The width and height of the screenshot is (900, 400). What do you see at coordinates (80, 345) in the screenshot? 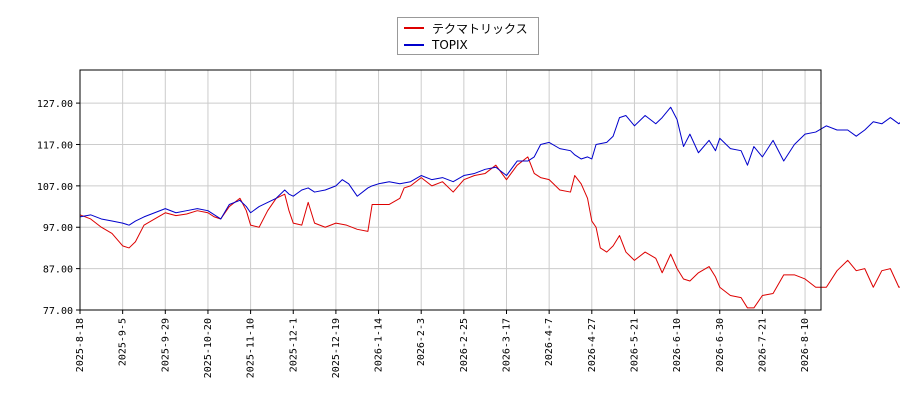
I see `x-tick-label: 2025-8-18` at bounding box center [80, 345].